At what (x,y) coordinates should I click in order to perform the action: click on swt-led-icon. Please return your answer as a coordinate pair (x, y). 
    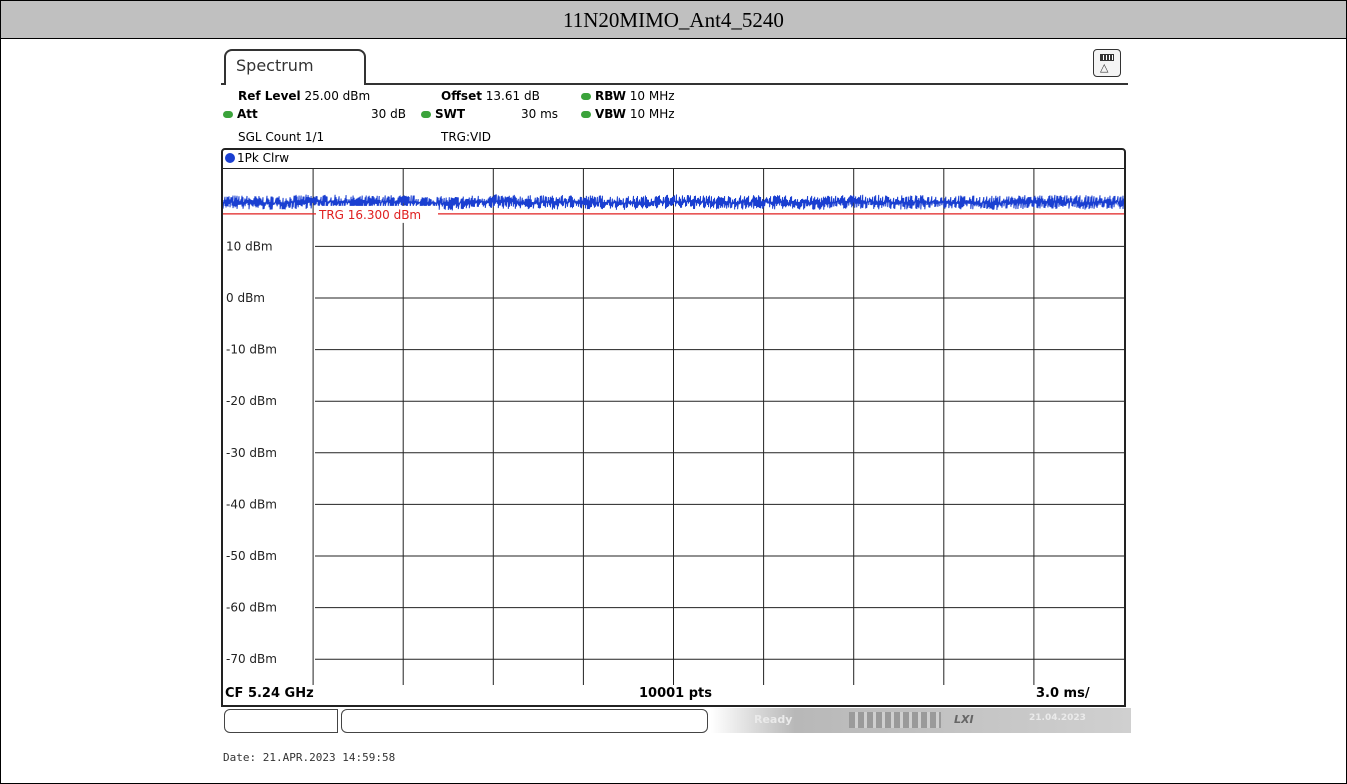
    Looking at the image, I should click on (426, 114).